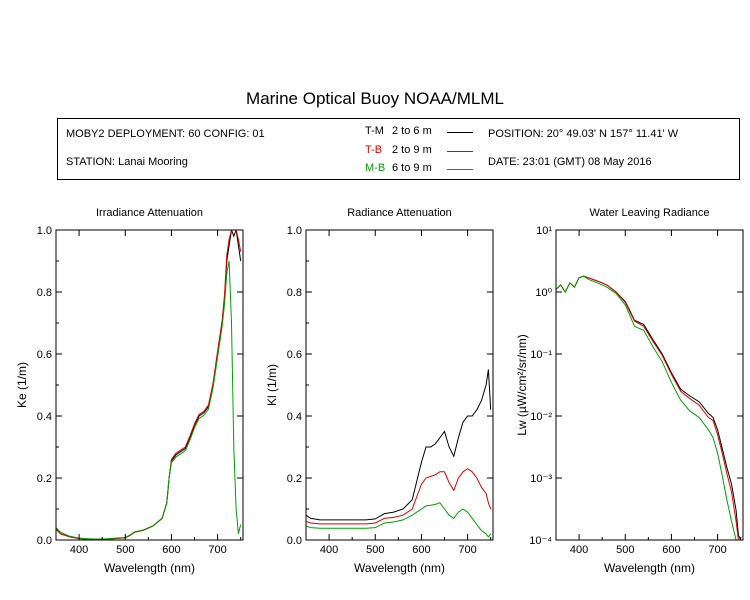  What do you see at coordinates (22, 385) in the screenshot?
I see `y-axis-label: Ke (1/m)` at bounding box center [22, 385].